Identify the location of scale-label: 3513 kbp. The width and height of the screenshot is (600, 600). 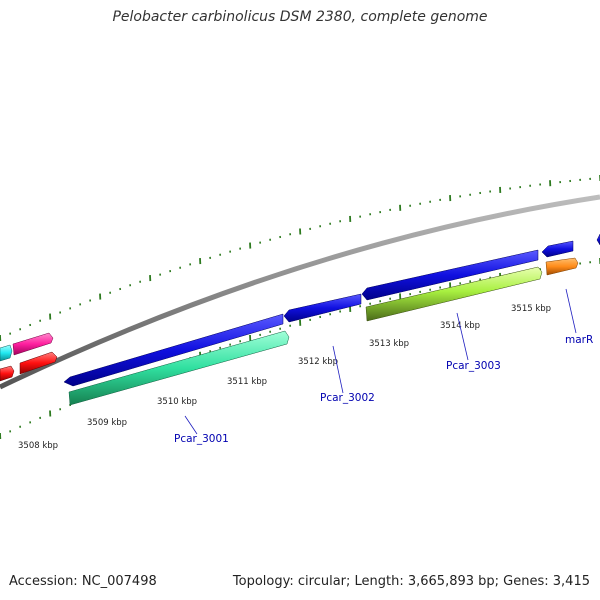
(389, 344).